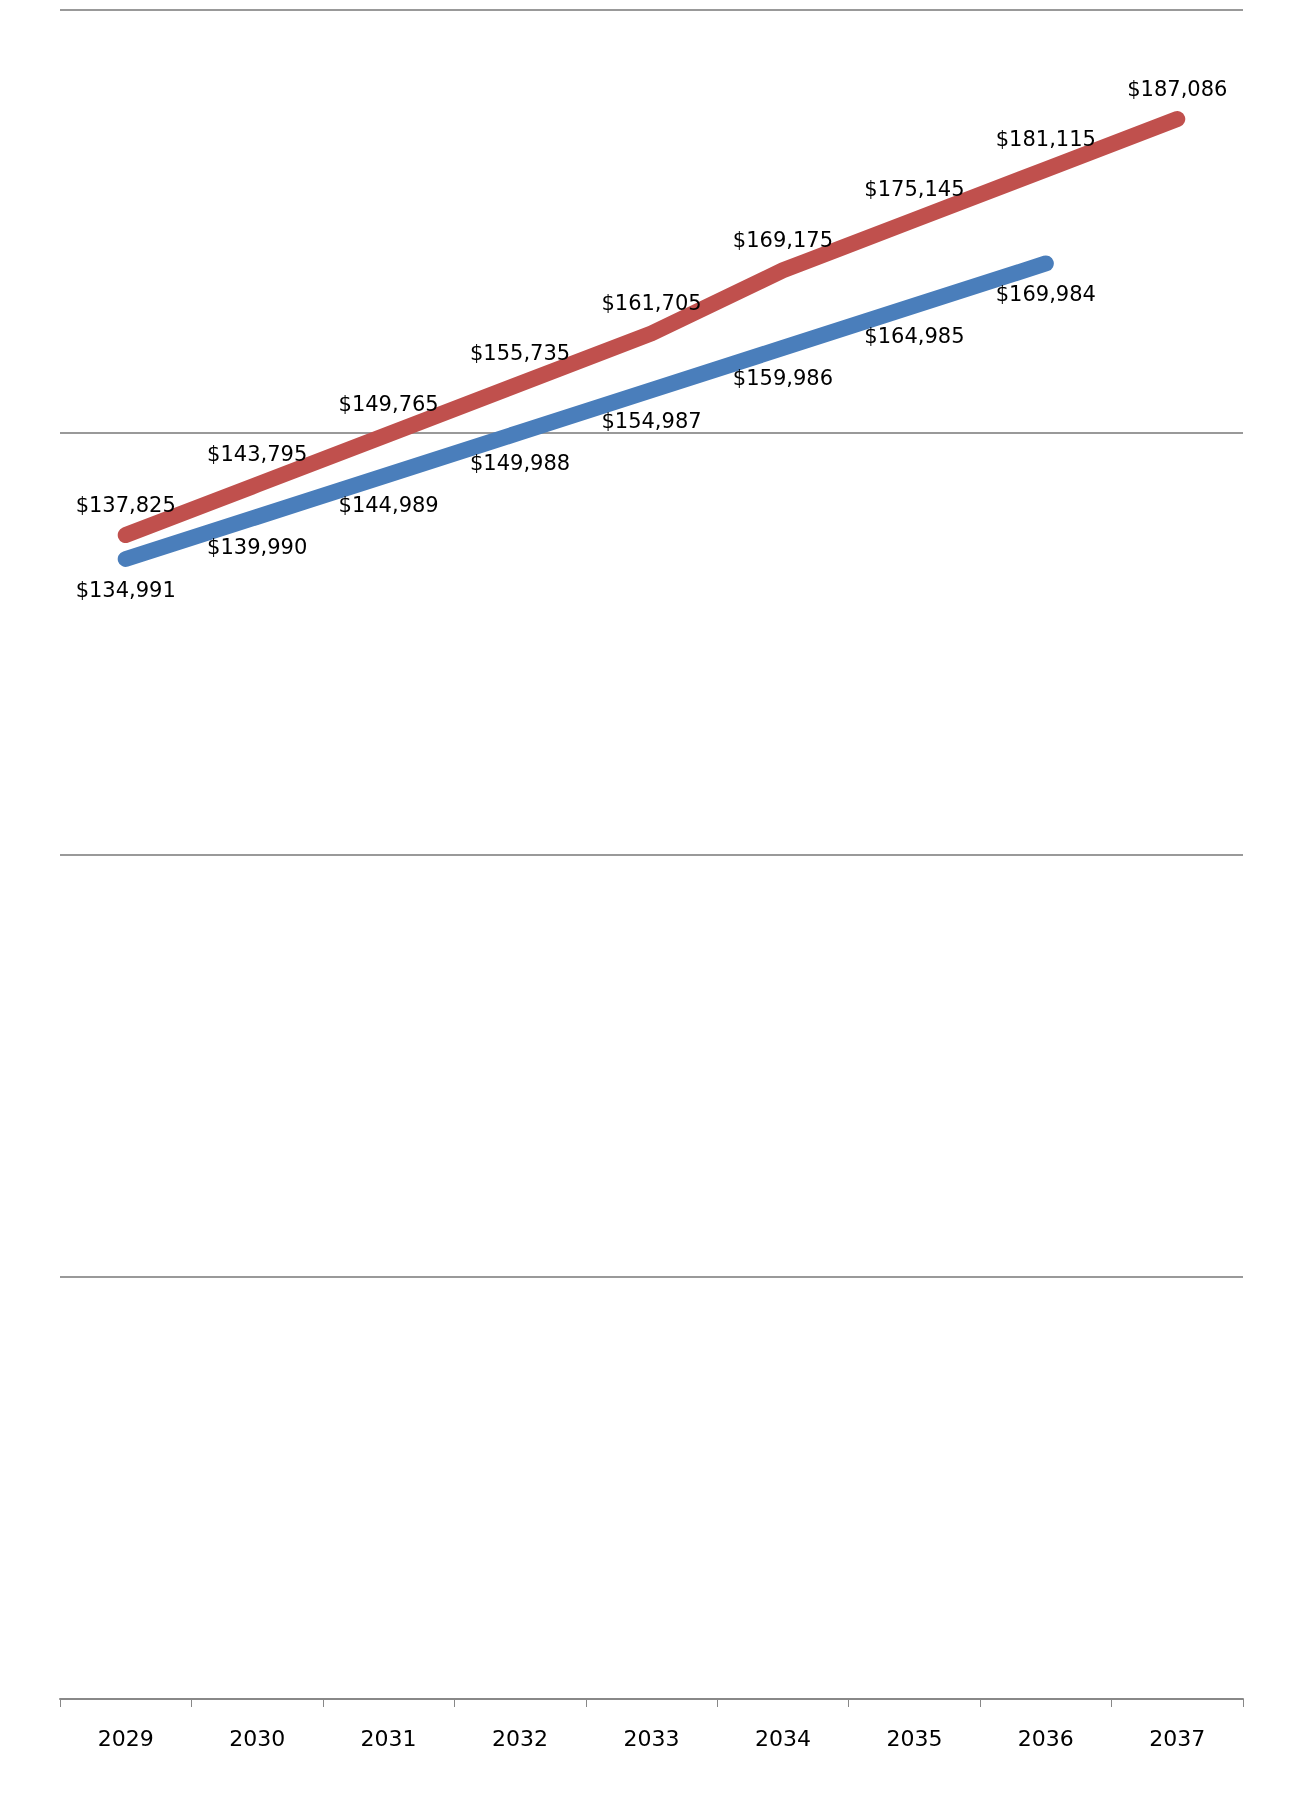 Image resolution: width=1303 pixels, height=1819 pixels. I want to click on x-tick-label: 2032, so click(520, 1738).